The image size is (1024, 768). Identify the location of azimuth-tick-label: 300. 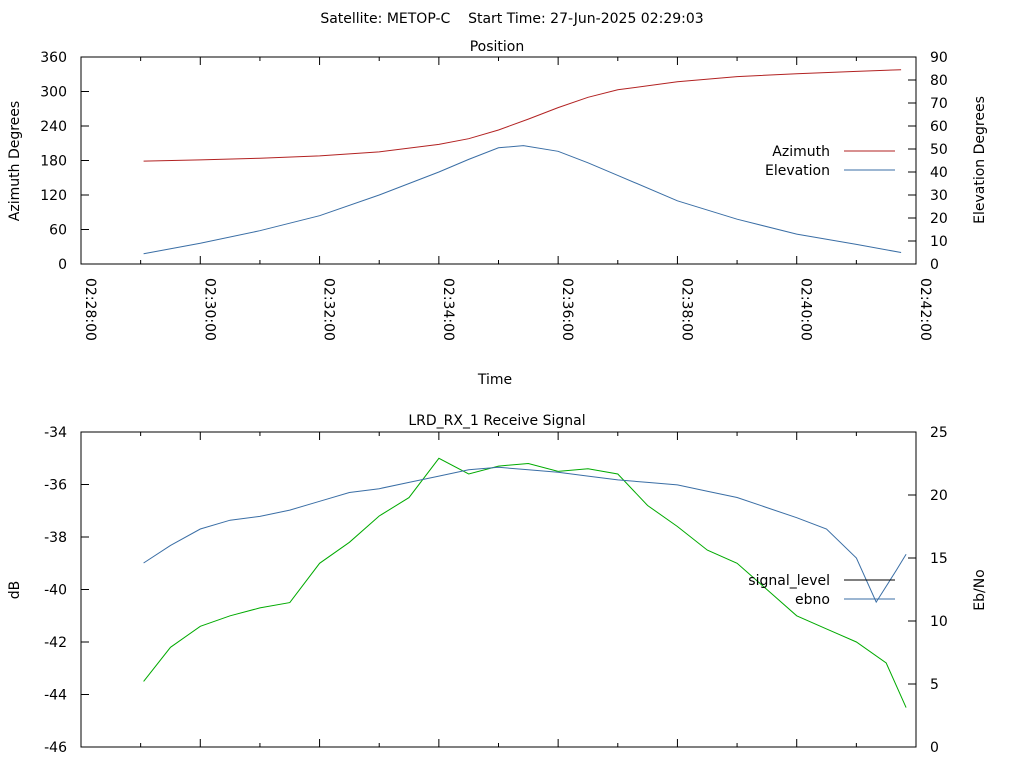
(53, 93).